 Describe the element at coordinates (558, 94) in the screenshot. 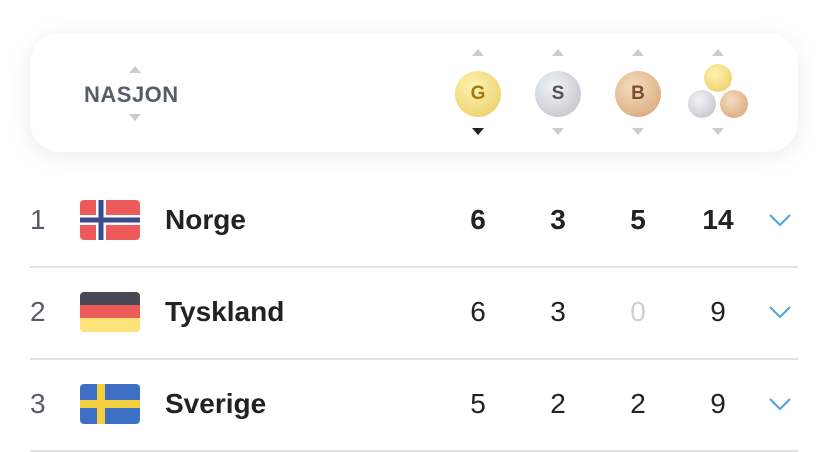

I see `silver-header: S` at that location.